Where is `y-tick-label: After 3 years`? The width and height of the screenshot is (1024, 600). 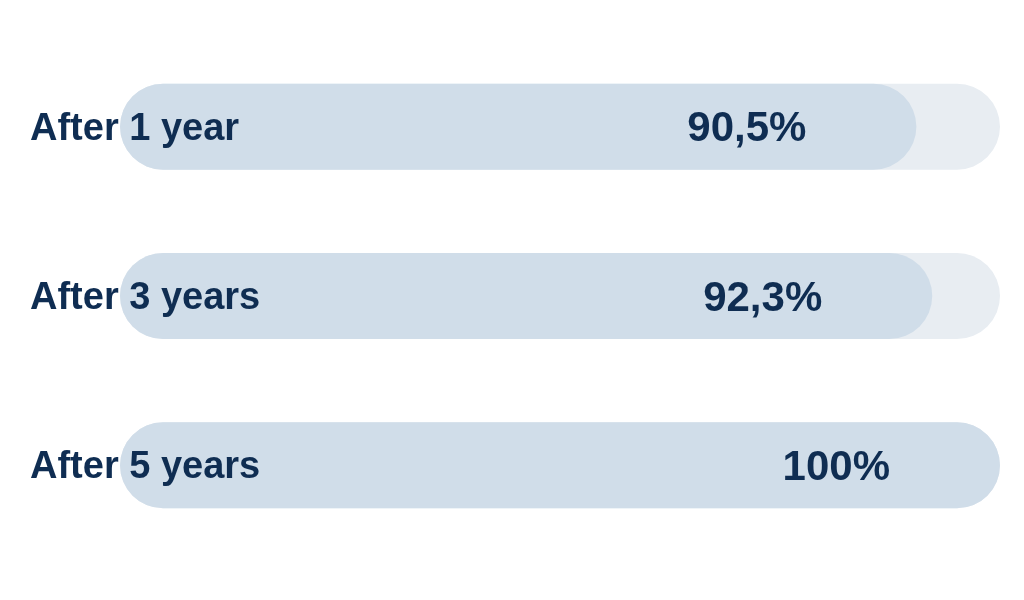
y-tick-label: After 3 years is located at coordinates (145, 296).